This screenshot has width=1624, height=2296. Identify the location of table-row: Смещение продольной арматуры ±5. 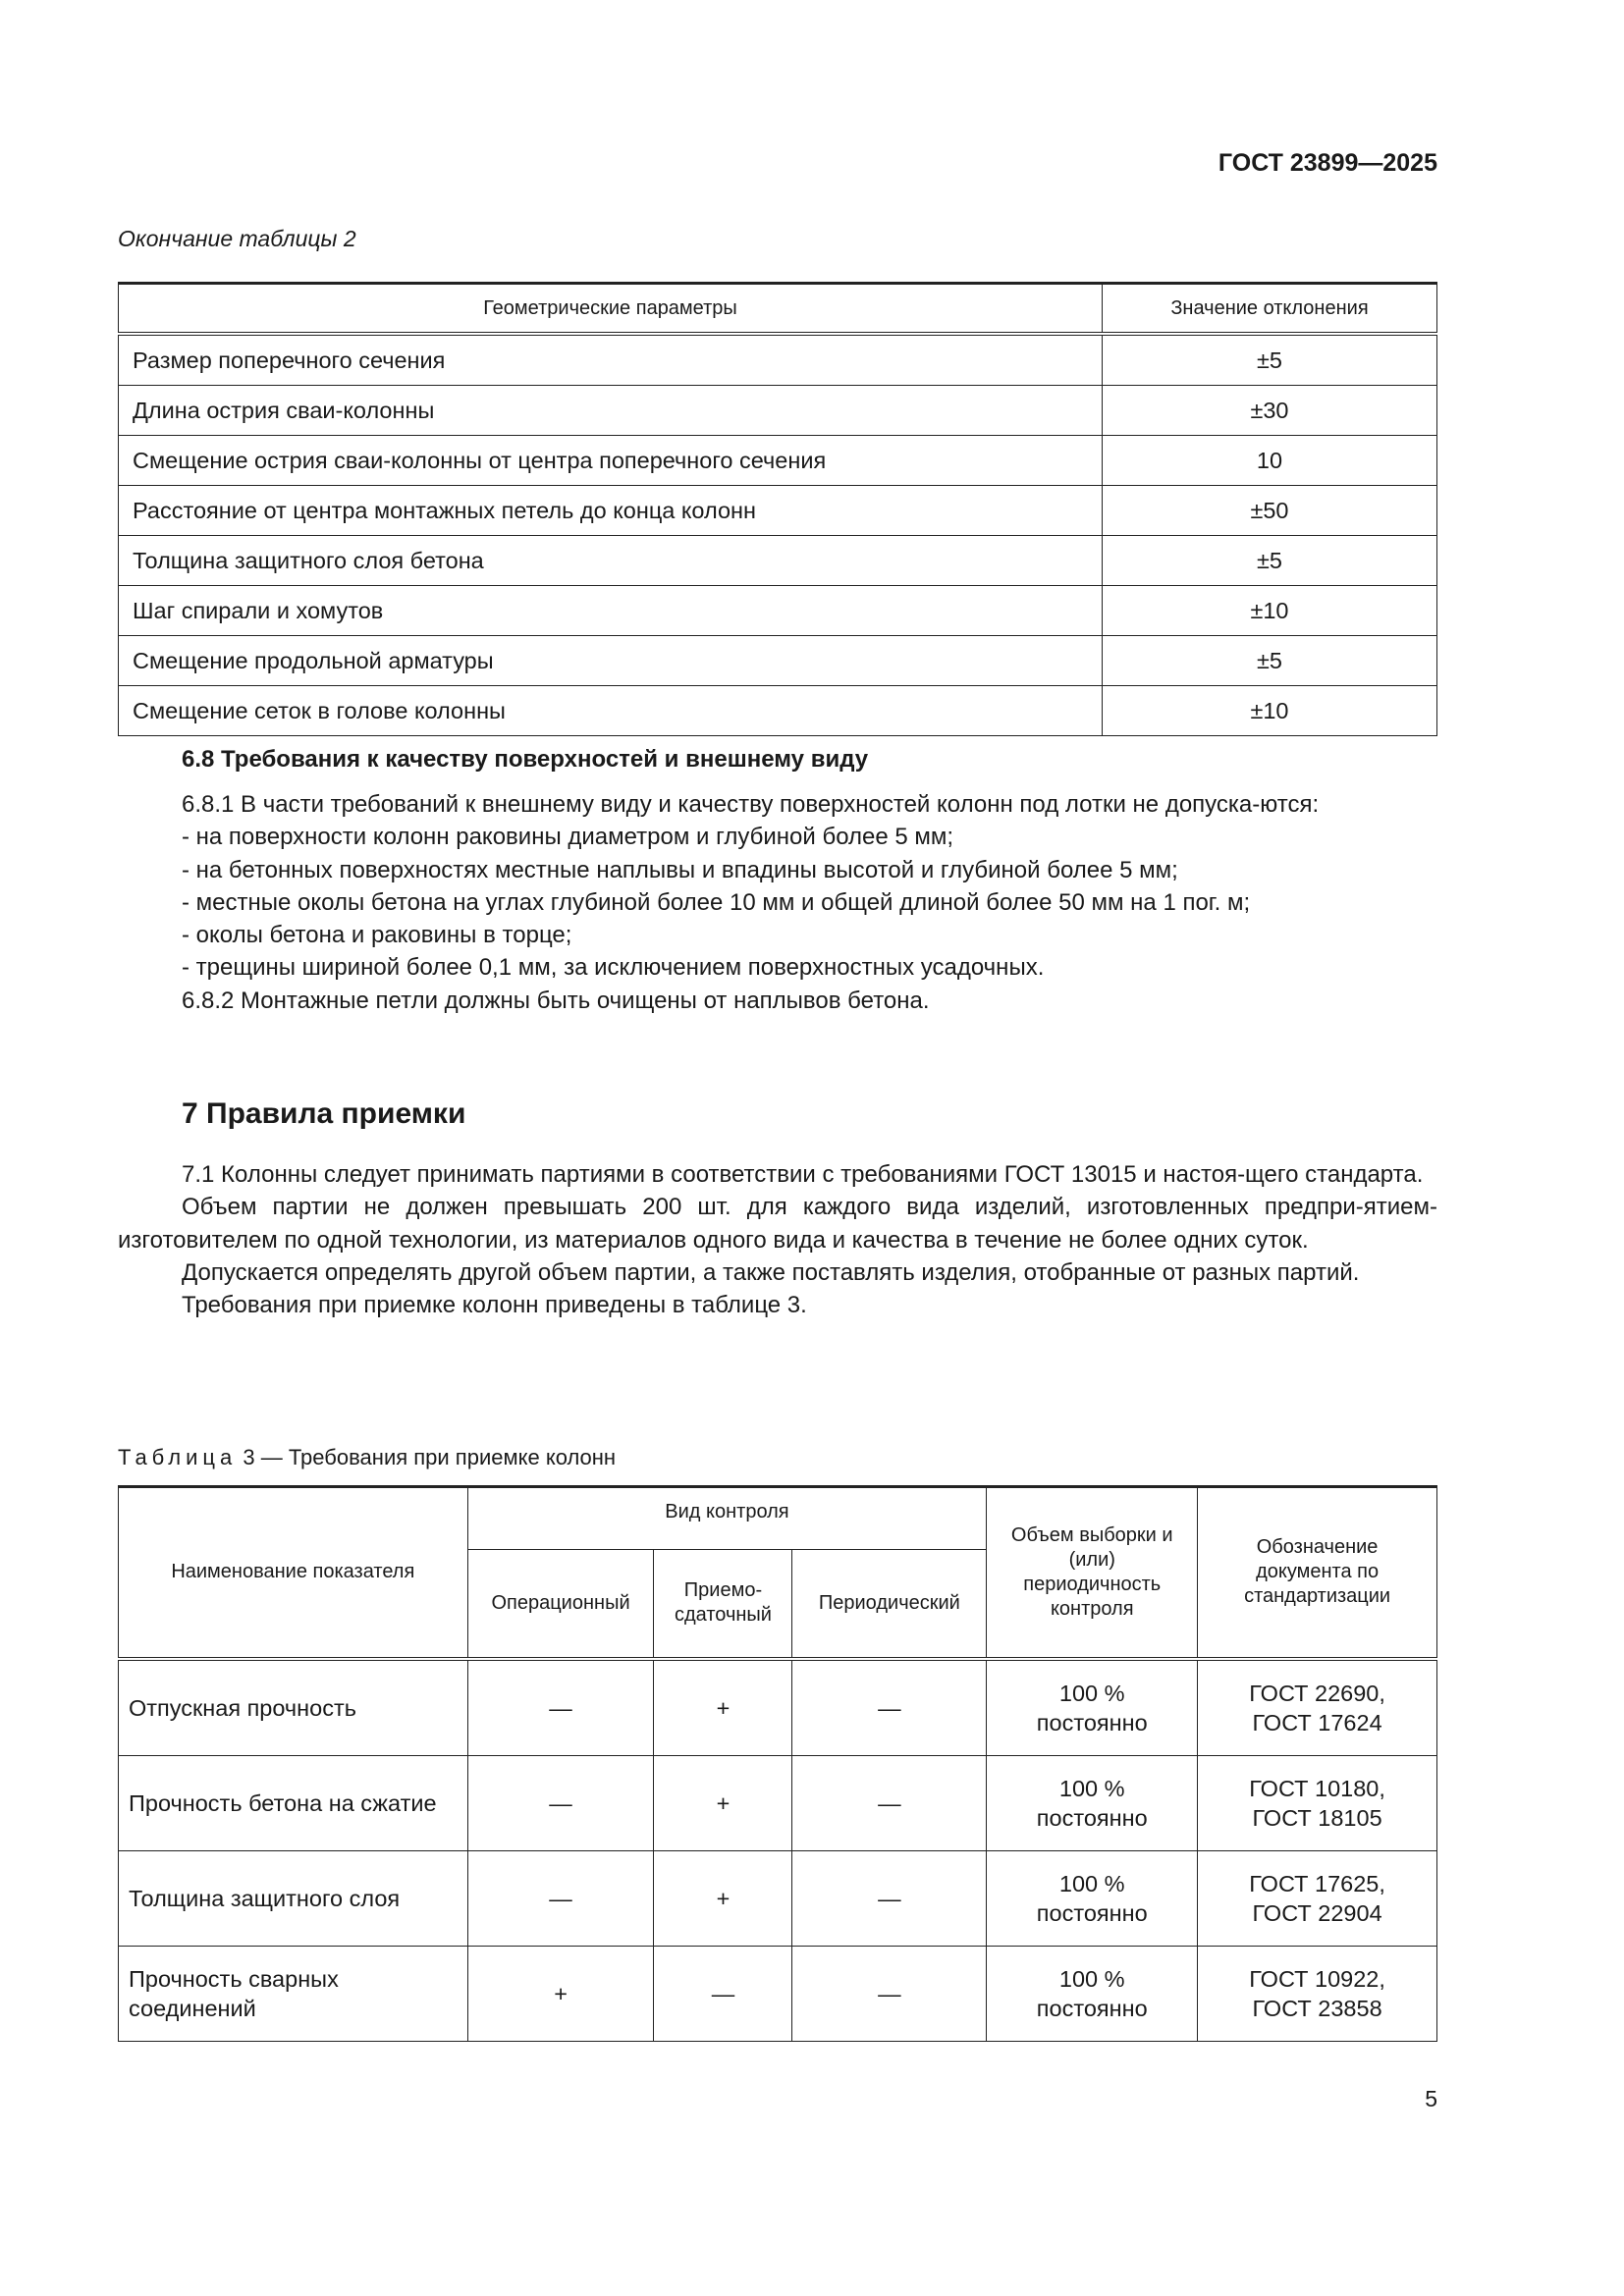
(777, 660).